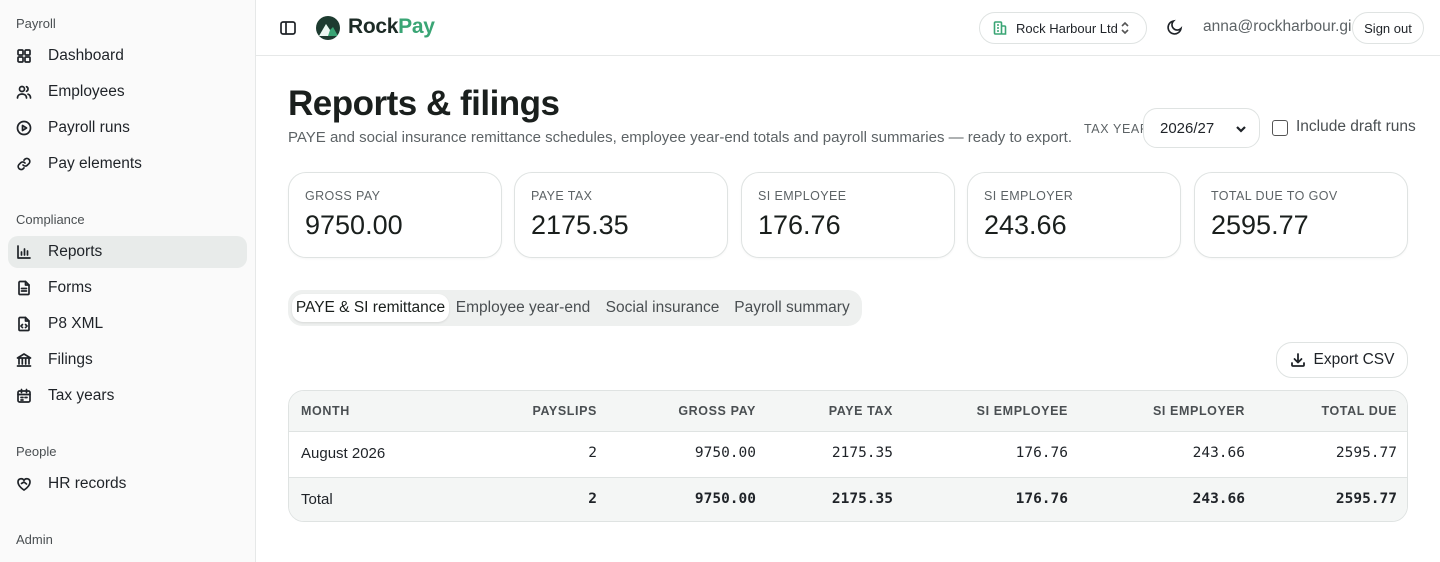 The image size is (1440, 562). I want to click on sidebar-item-payroll-runs: Payroll runs, so click(127, 128).